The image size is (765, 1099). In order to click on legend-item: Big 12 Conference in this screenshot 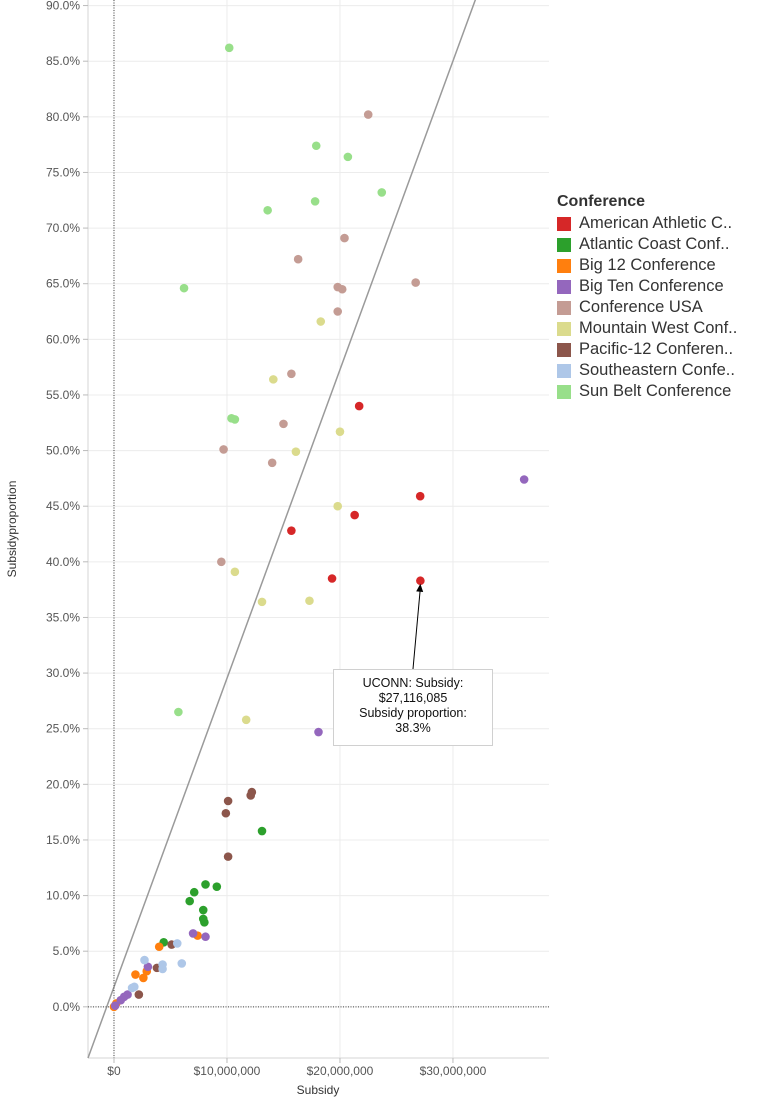, I will do `click(647, 265)`.